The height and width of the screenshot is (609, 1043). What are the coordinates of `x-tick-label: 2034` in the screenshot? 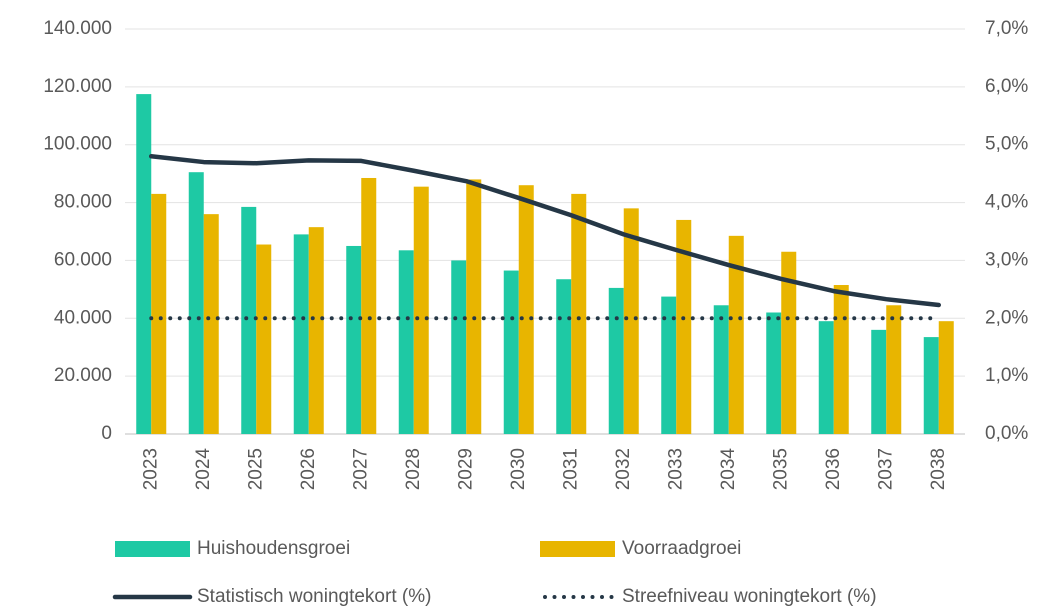 It's located at (728, 469).